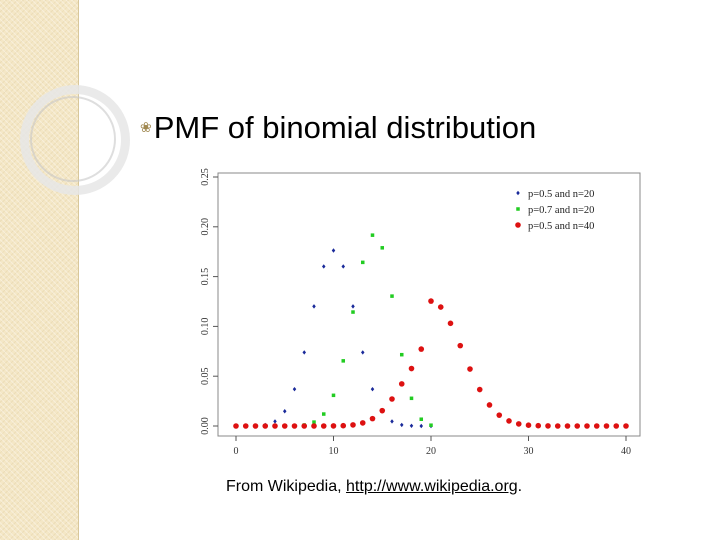  What do you see at coordinates (205, 177) in the screenshot?
I see `y-tick-label: 0.25` at bounding box center [205, 177].